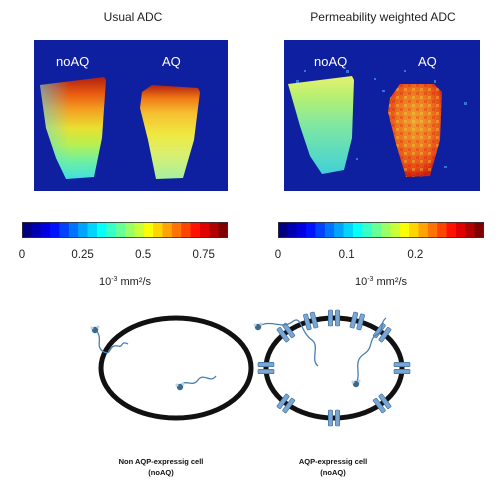 The image size is (500, 500). Describe the element at coordinates (82, 255) in the screenshot. I see `colorbar-tick-label: 0.25` at that location.